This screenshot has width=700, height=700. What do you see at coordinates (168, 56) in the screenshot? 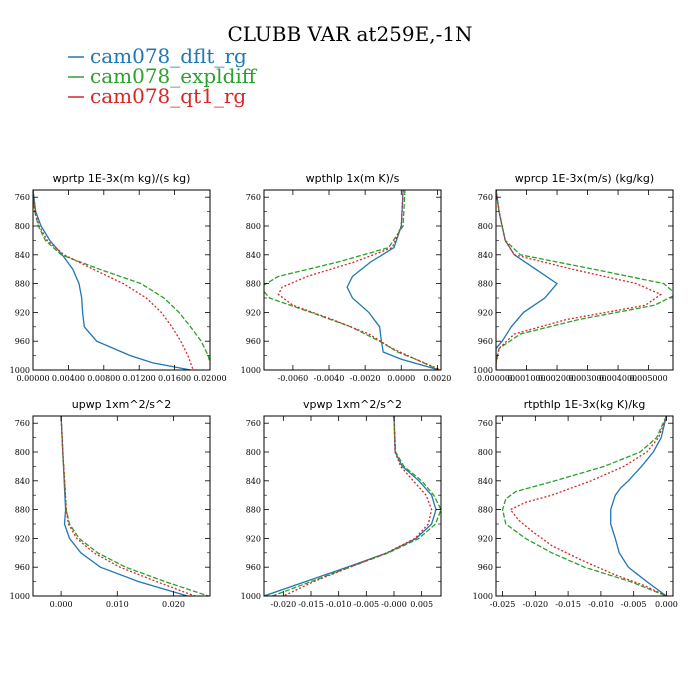
I see `legend-label: cam078_dflt_rg` at bounding box center [168, 56].